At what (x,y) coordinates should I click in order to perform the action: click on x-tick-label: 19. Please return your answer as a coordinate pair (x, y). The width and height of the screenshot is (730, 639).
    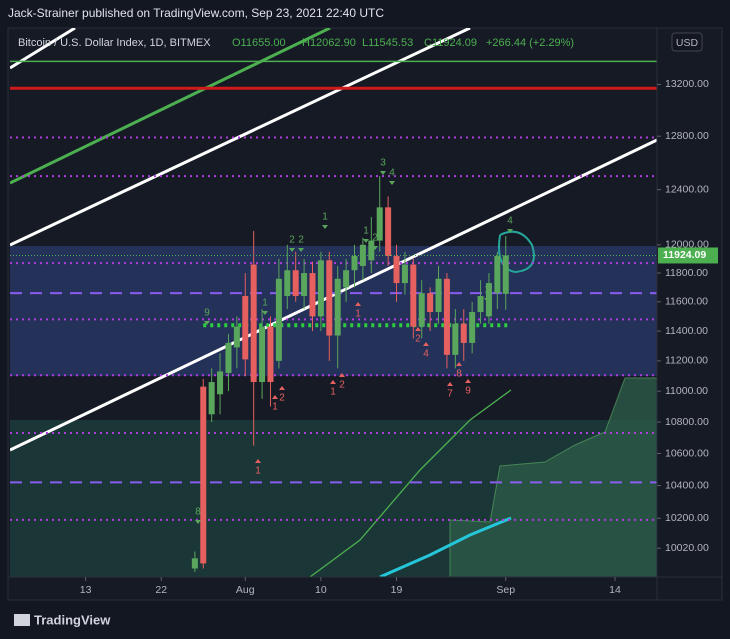
    Looking at the image, I should click on (397, 590).